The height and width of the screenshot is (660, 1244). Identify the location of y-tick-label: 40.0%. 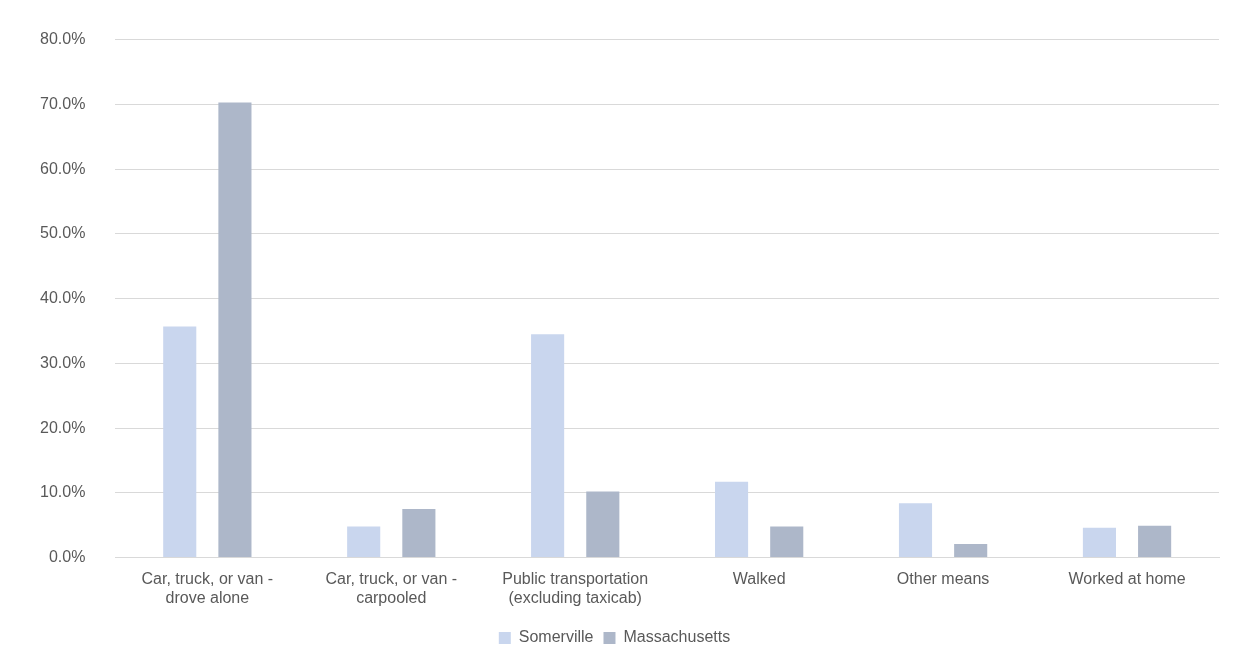
(62, 298).